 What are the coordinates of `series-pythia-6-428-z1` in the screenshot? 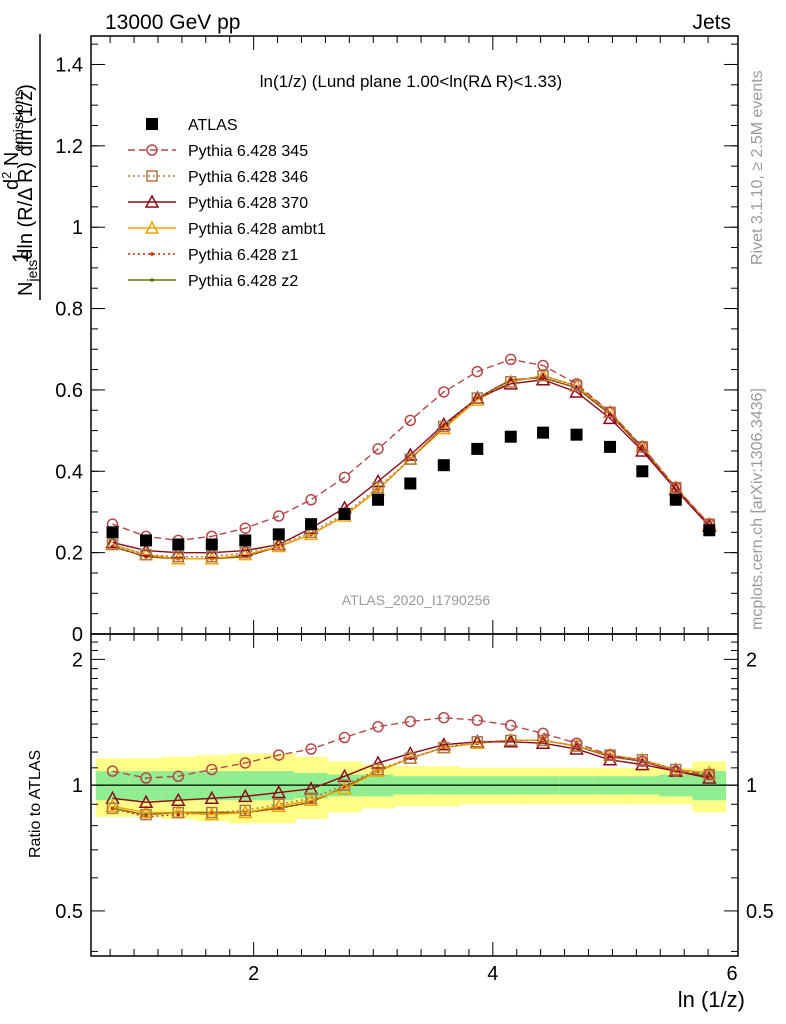 It's located at (411, 468).